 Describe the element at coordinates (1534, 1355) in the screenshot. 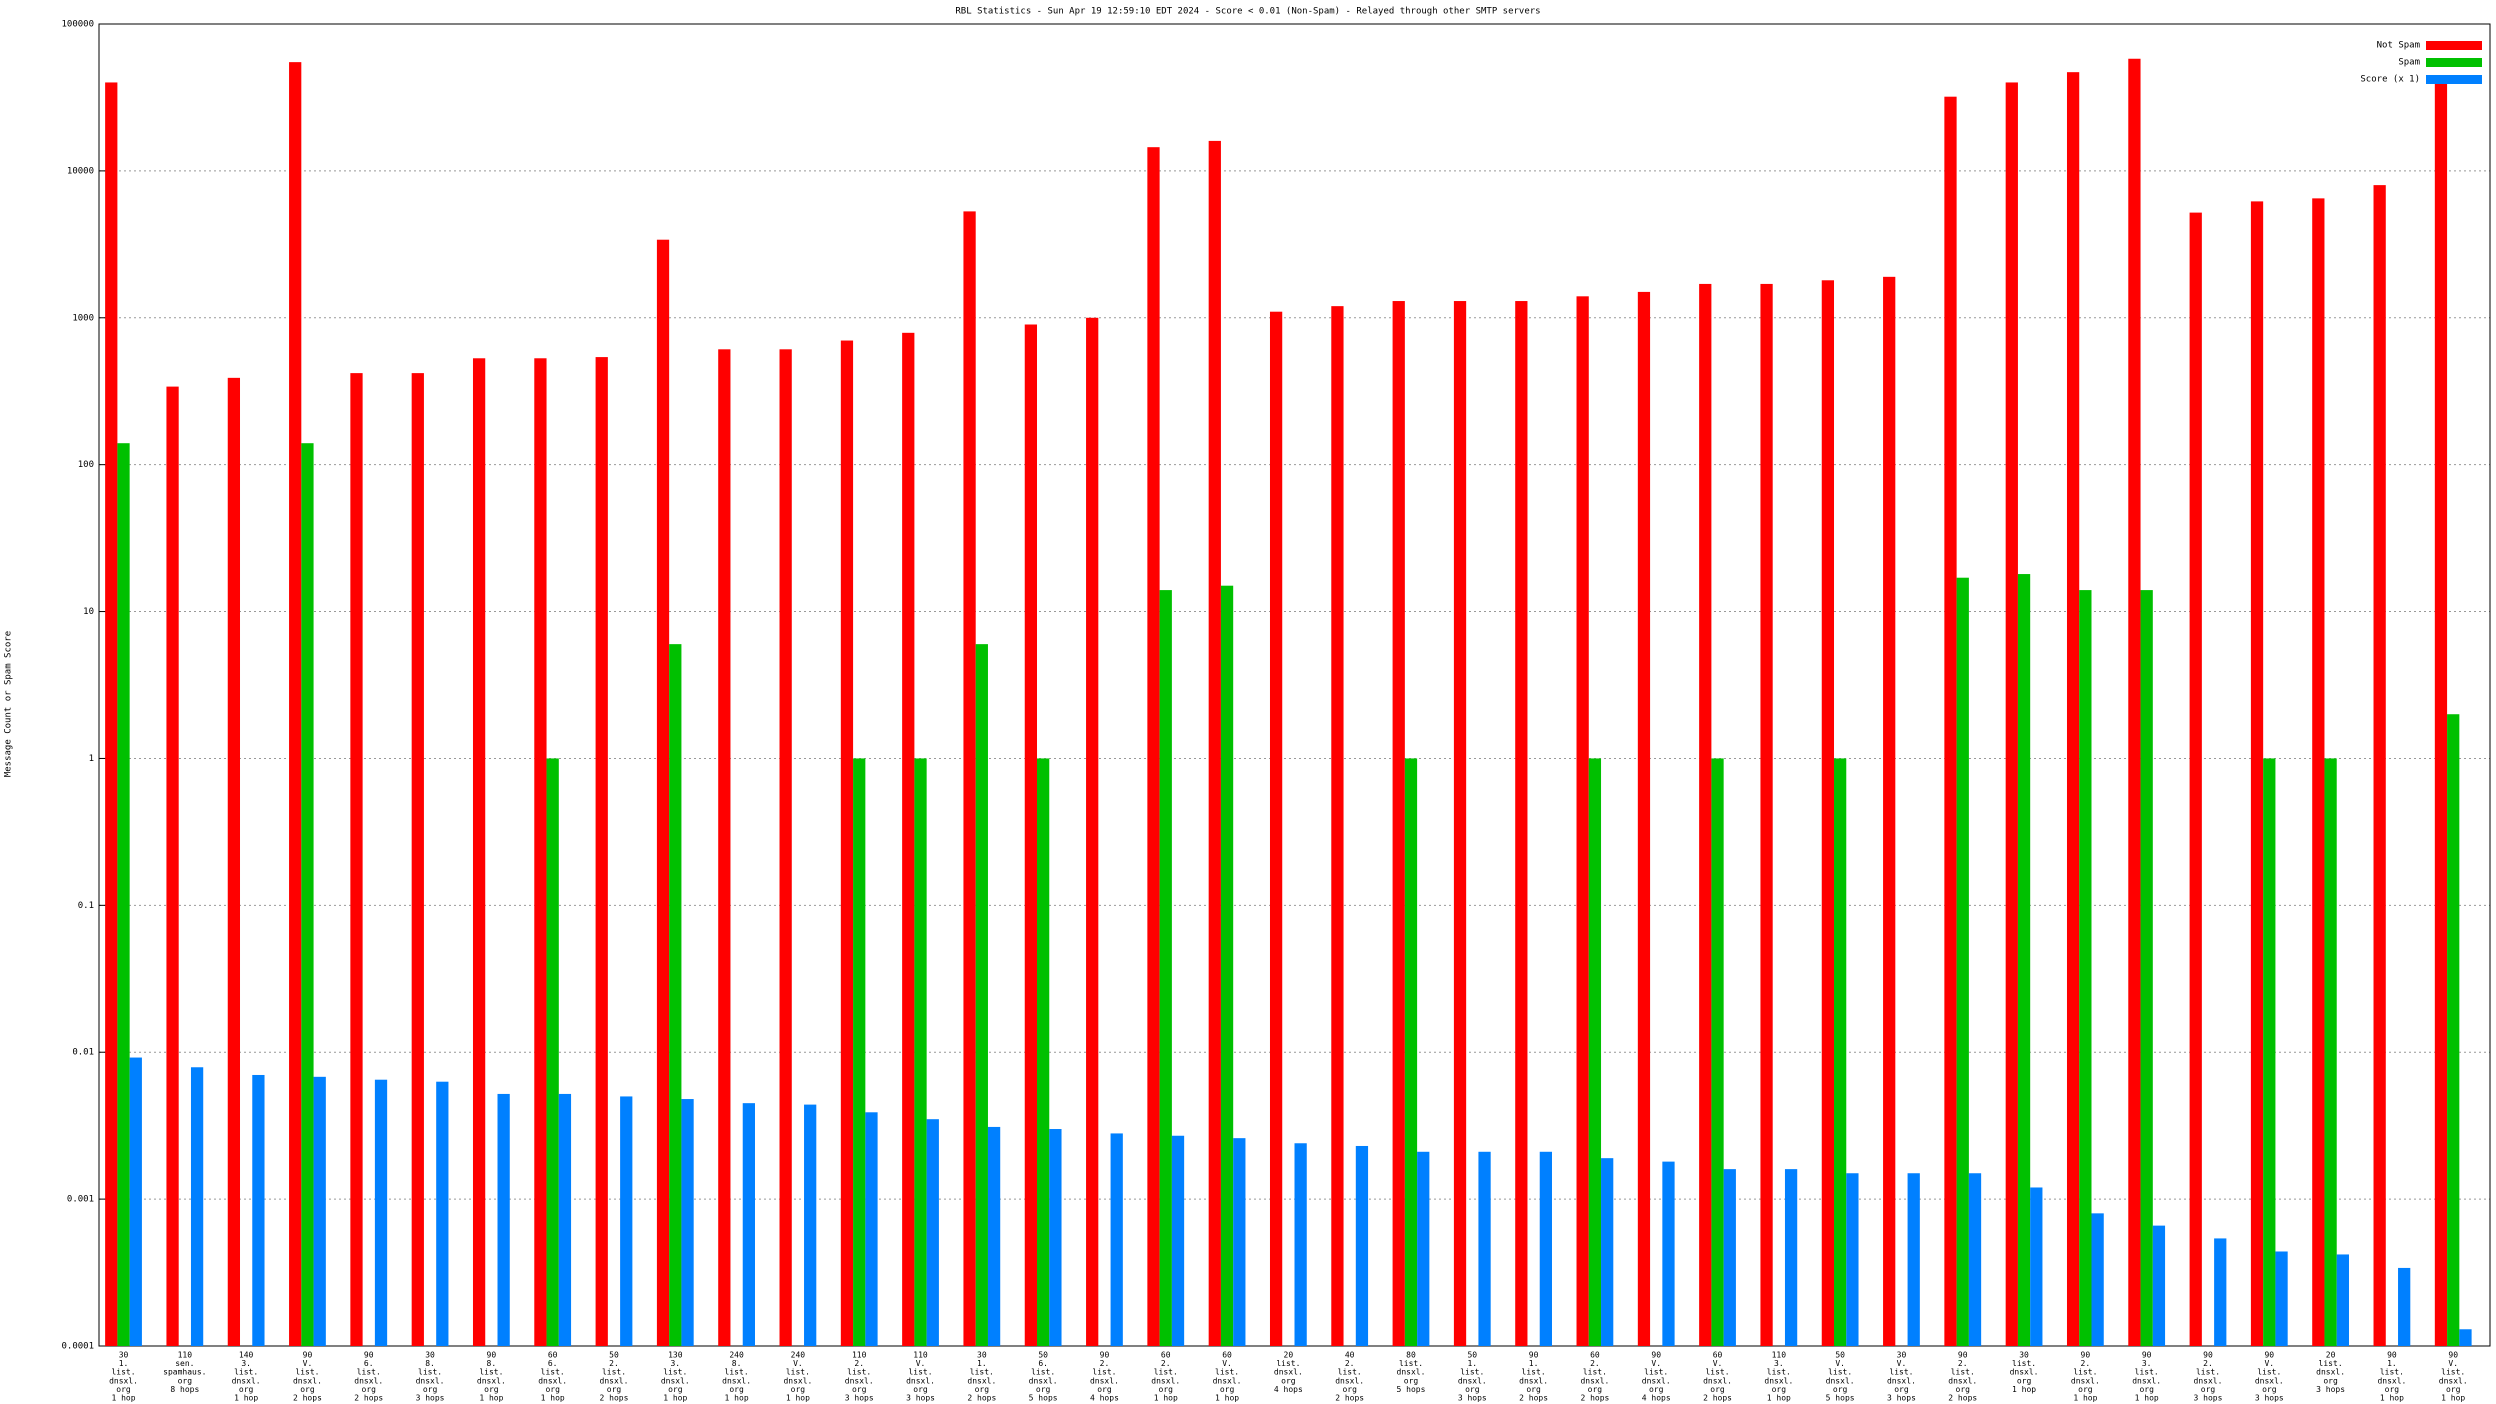

I see `x-tick-label: 90` at that location.